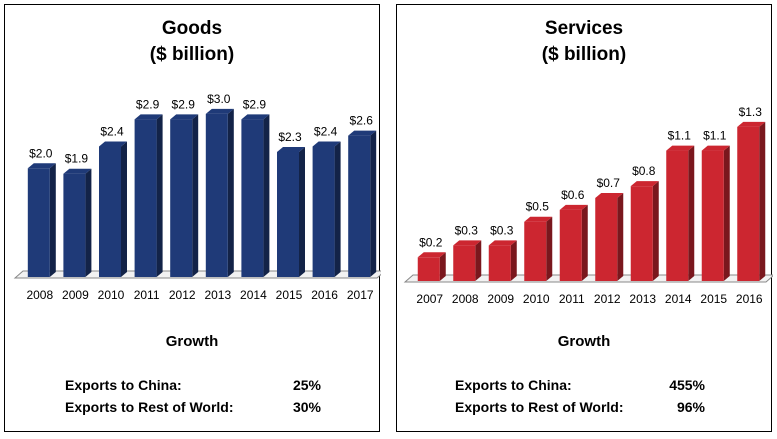 The image size is (777, 439). I want to click on data-label: $0.8, so click(644, 171).